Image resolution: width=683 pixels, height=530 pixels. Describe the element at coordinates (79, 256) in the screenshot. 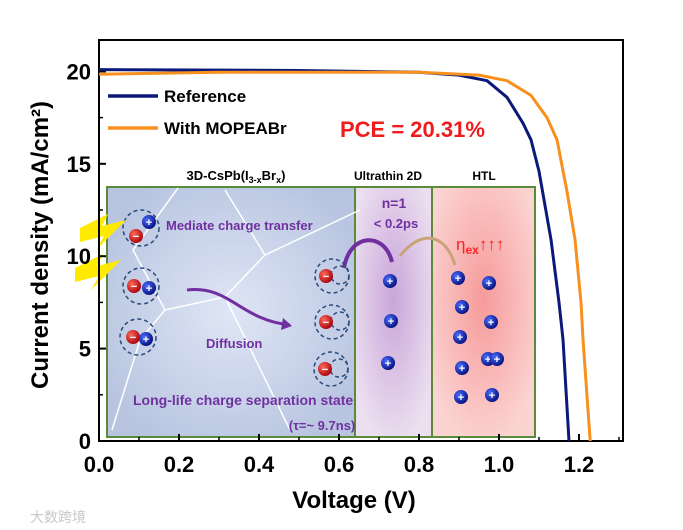

I see `y-tick-label: 10` at that location.